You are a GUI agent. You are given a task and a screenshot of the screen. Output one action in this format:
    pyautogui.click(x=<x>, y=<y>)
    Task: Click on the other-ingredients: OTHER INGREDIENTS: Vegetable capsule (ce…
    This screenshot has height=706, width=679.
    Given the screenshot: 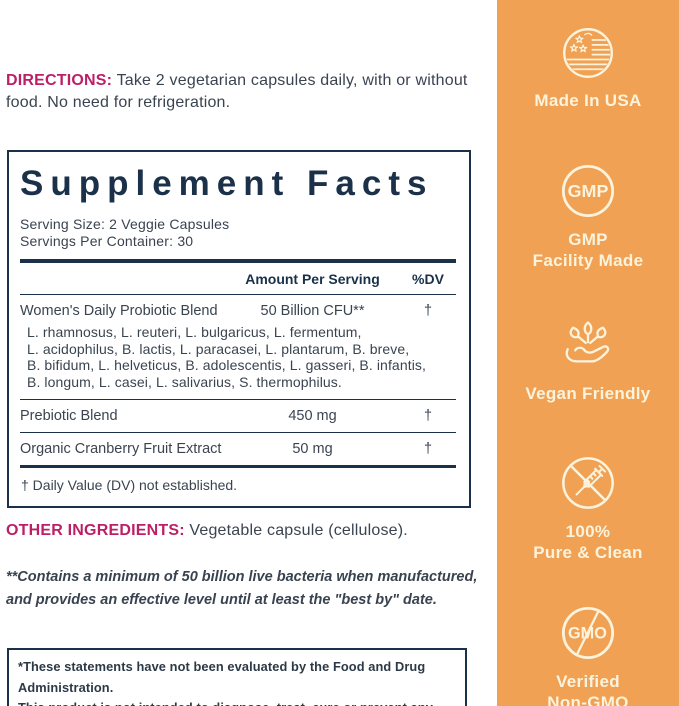 What is the action you would take?
    pyautogui.click(x=247, y=531)
    